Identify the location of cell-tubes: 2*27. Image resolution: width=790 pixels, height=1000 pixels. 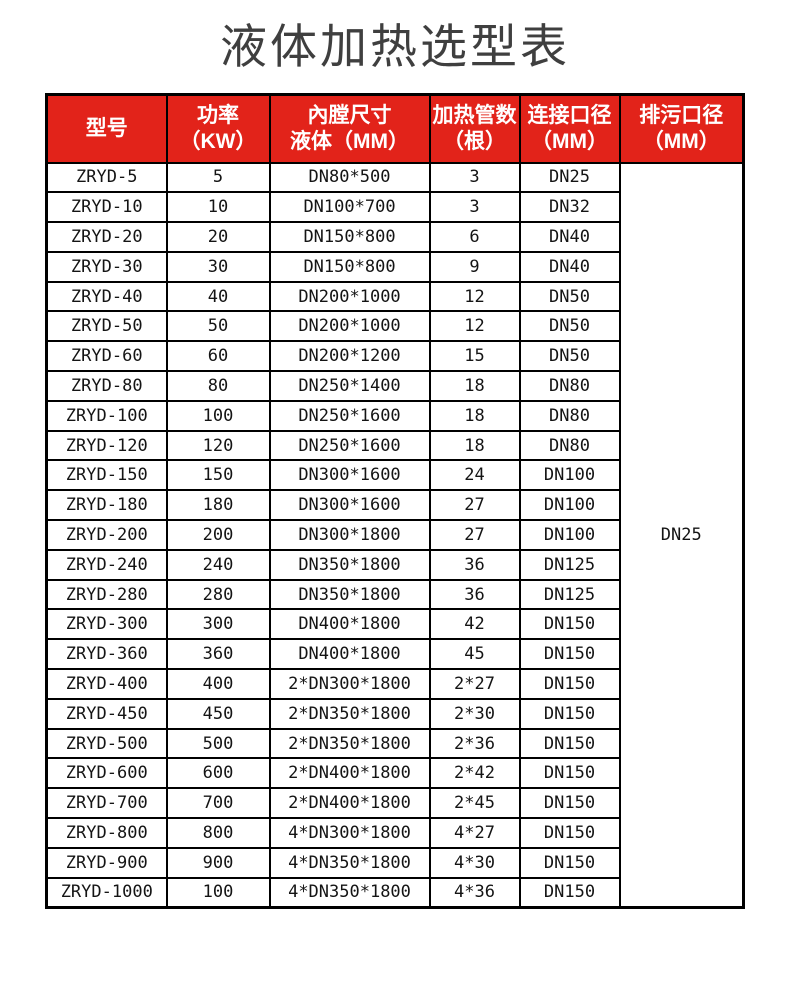
(474, 684).